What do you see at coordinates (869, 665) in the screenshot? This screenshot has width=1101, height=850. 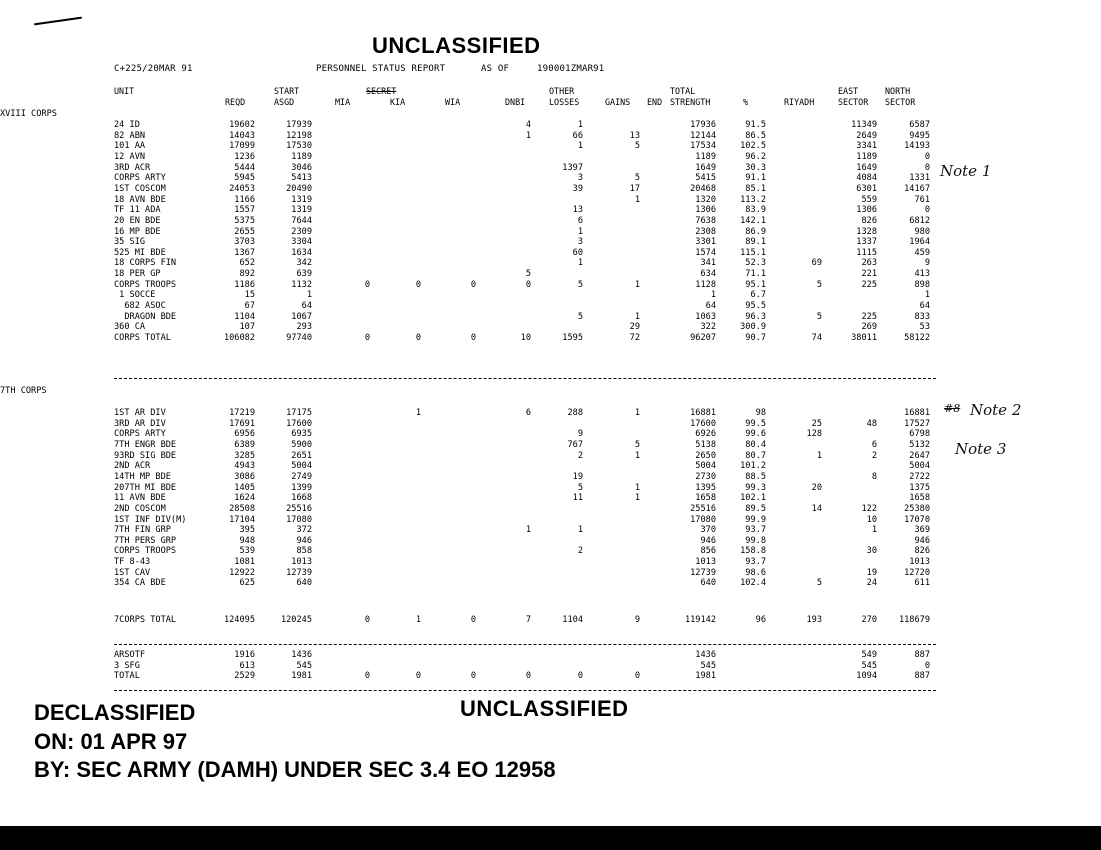 I see `cell-east-sector: 545` at bounding box center [869, 665].